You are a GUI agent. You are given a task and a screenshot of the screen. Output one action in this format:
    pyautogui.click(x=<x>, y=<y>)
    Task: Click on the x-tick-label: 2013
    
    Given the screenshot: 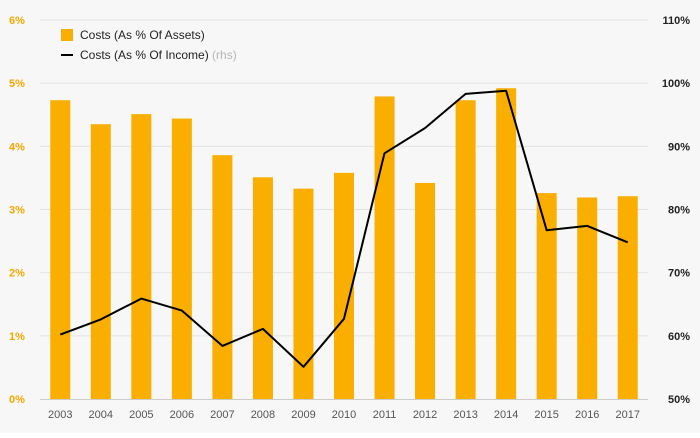 What is the action you would take?
    pyautogui.click(x=465, y=415)
    